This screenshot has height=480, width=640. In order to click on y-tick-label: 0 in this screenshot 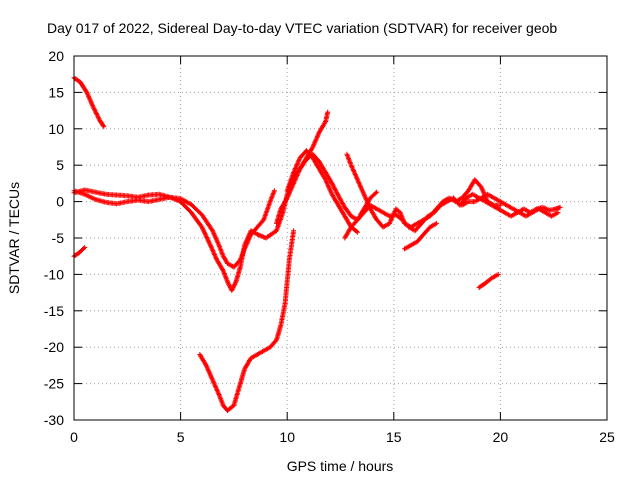, I will do `click(60, 202)`.